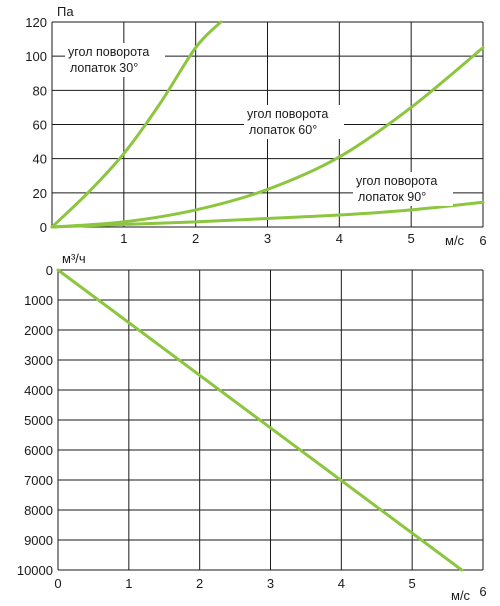 The width and height of the screenshot is (500, 606). What do you see at coordinates (38, 300) in the screenshot?
I see `y-tick-label: 1000` at bounding box center [38, 300].